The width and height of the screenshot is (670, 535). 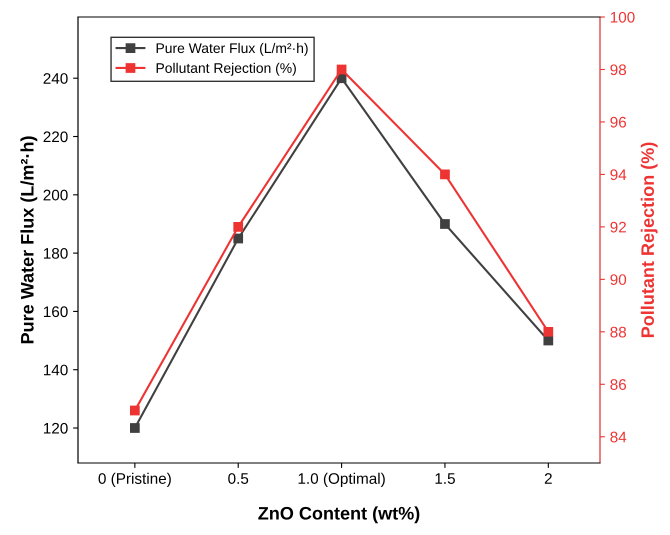 I want to click on y2-tick-label: 90, so click(x=618, y=280).